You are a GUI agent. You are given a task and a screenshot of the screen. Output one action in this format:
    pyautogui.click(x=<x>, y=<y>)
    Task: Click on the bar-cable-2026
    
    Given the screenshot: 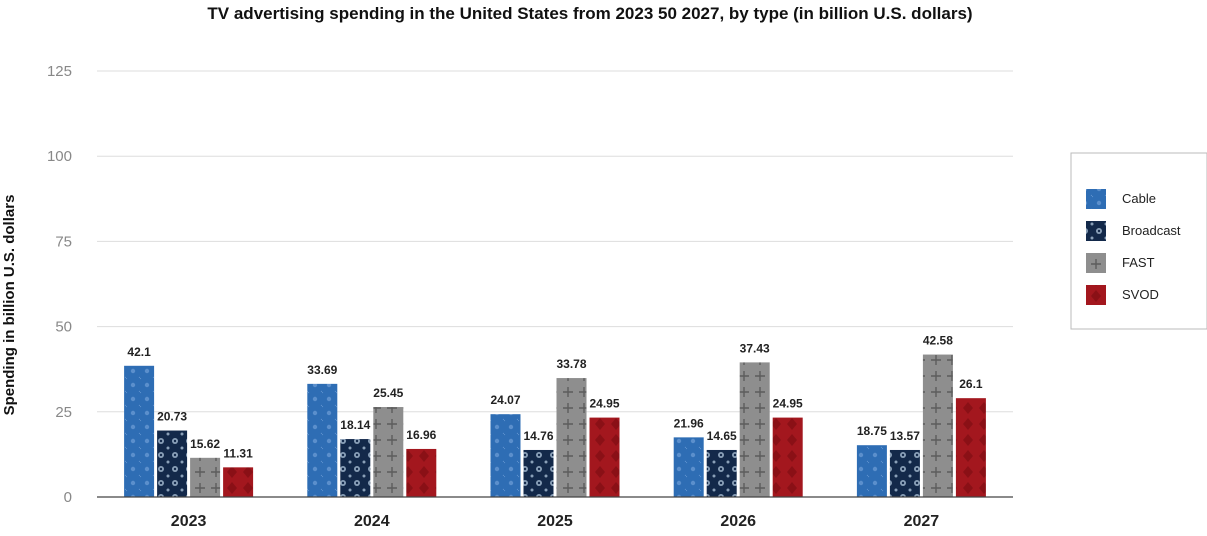 What is the action you would take?
    pyautogui.click(x=688, y=467)
    